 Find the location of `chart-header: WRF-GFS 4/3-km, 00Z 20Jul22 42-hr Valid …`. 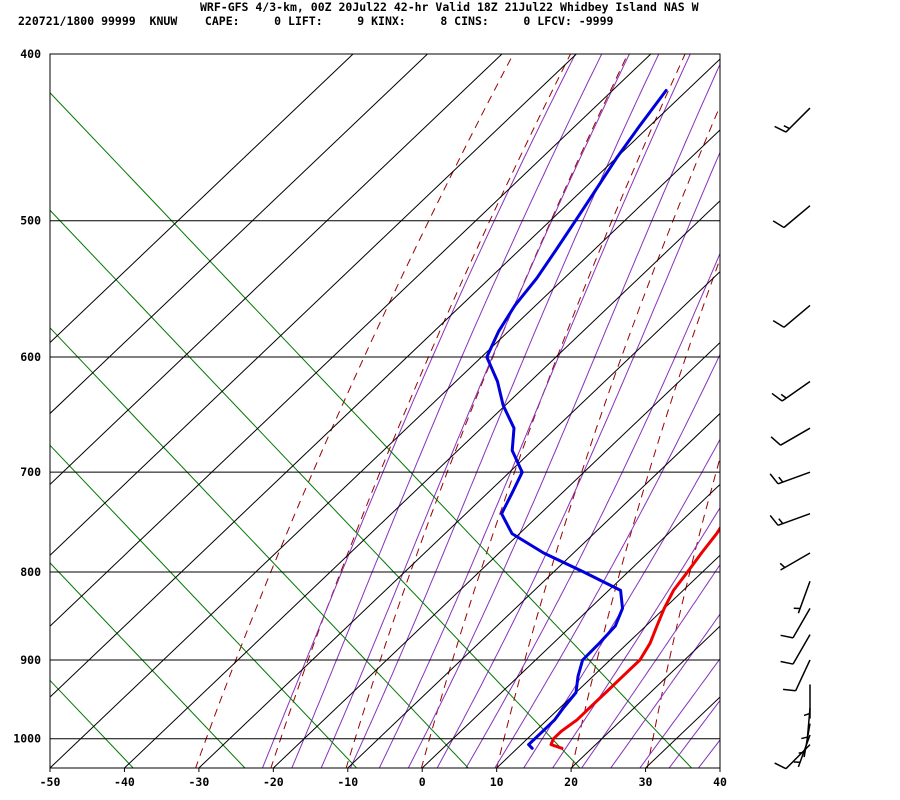

chart-header: WRF-GFS 4/3-km, 00Z 20Jul22 42-hr Valid … is located at coordinates (450, 17).